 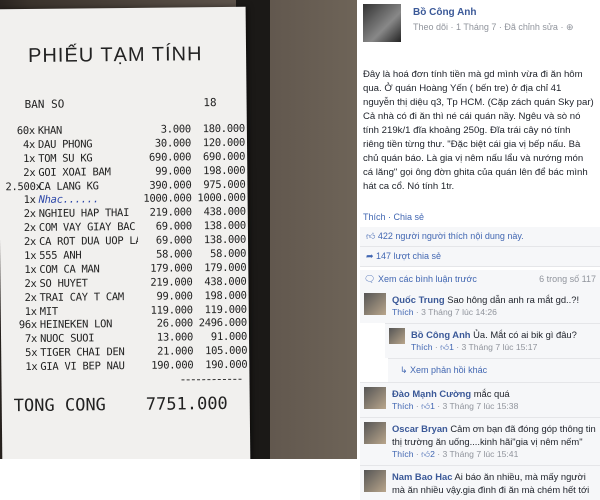 I want to click on item-total: 58.000, so click(x=228, y=254).